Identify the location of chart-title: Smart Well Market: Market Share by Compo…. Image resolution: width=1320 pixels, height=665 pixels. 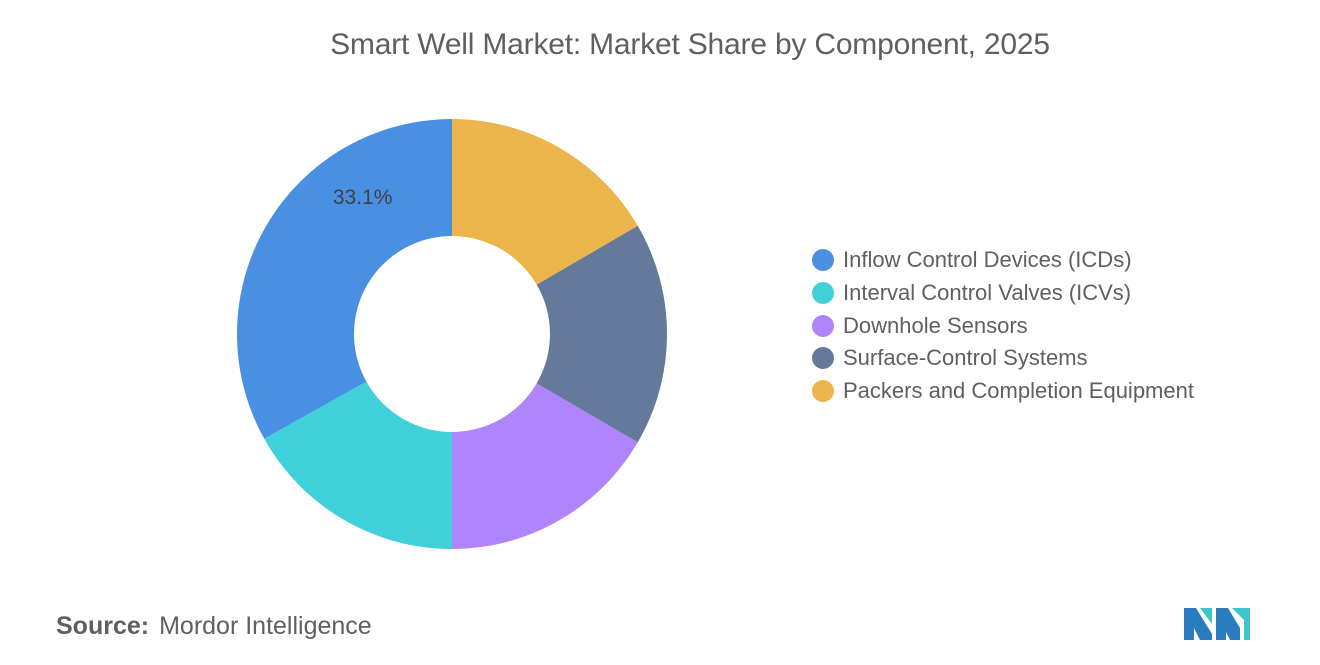
(690, 44).